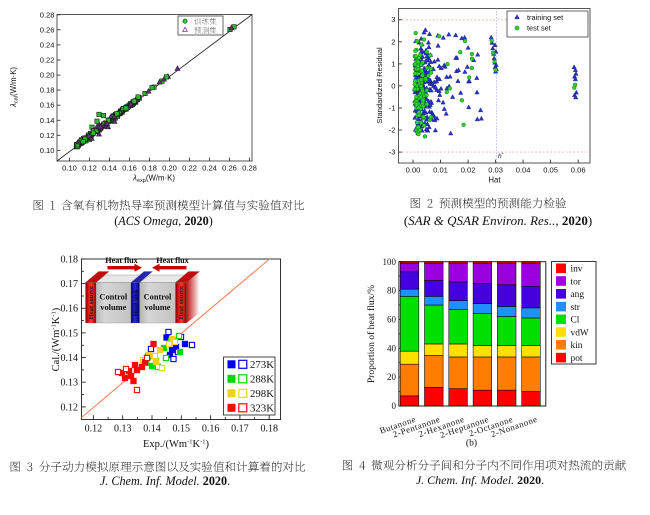 The width and height of the screenshot is (650, 515). What do you see at coordinates (379, 85) in the screenshot?
I see `svg-text: Standardized Residual` at bounding box center [379, 85].